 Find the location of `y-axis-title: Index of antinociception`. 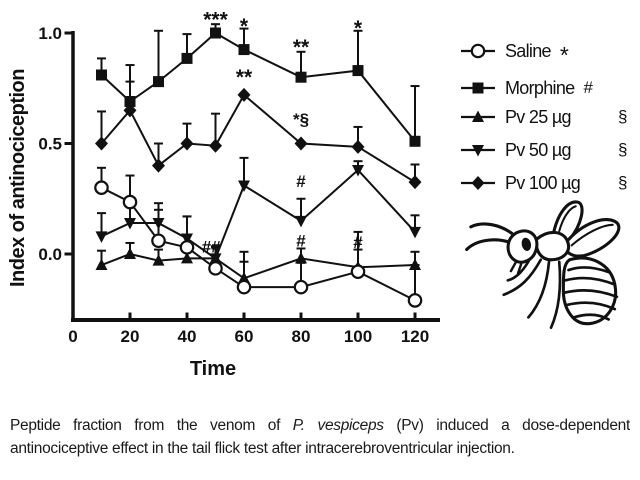

y-axis-title: Index of antinociception is located at coordinates (18, 178).